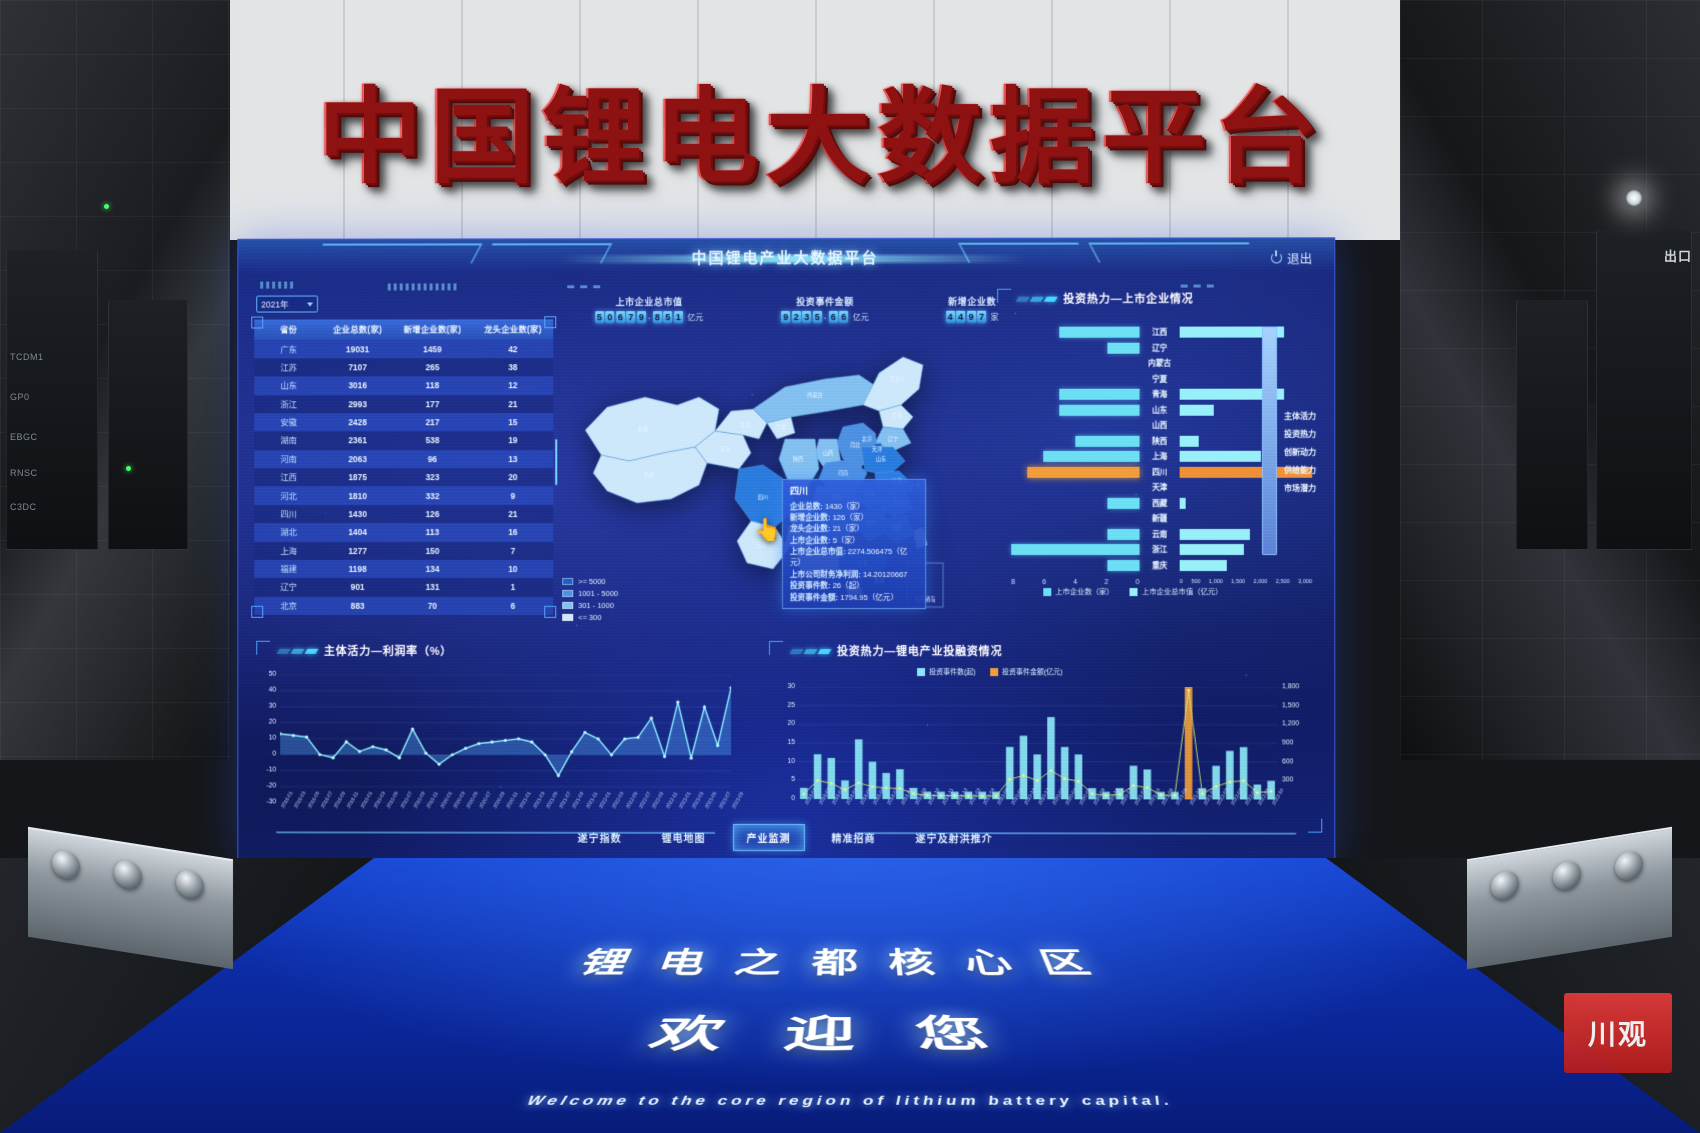  I want to click on legend-label: <= 300, so click(590, 617).